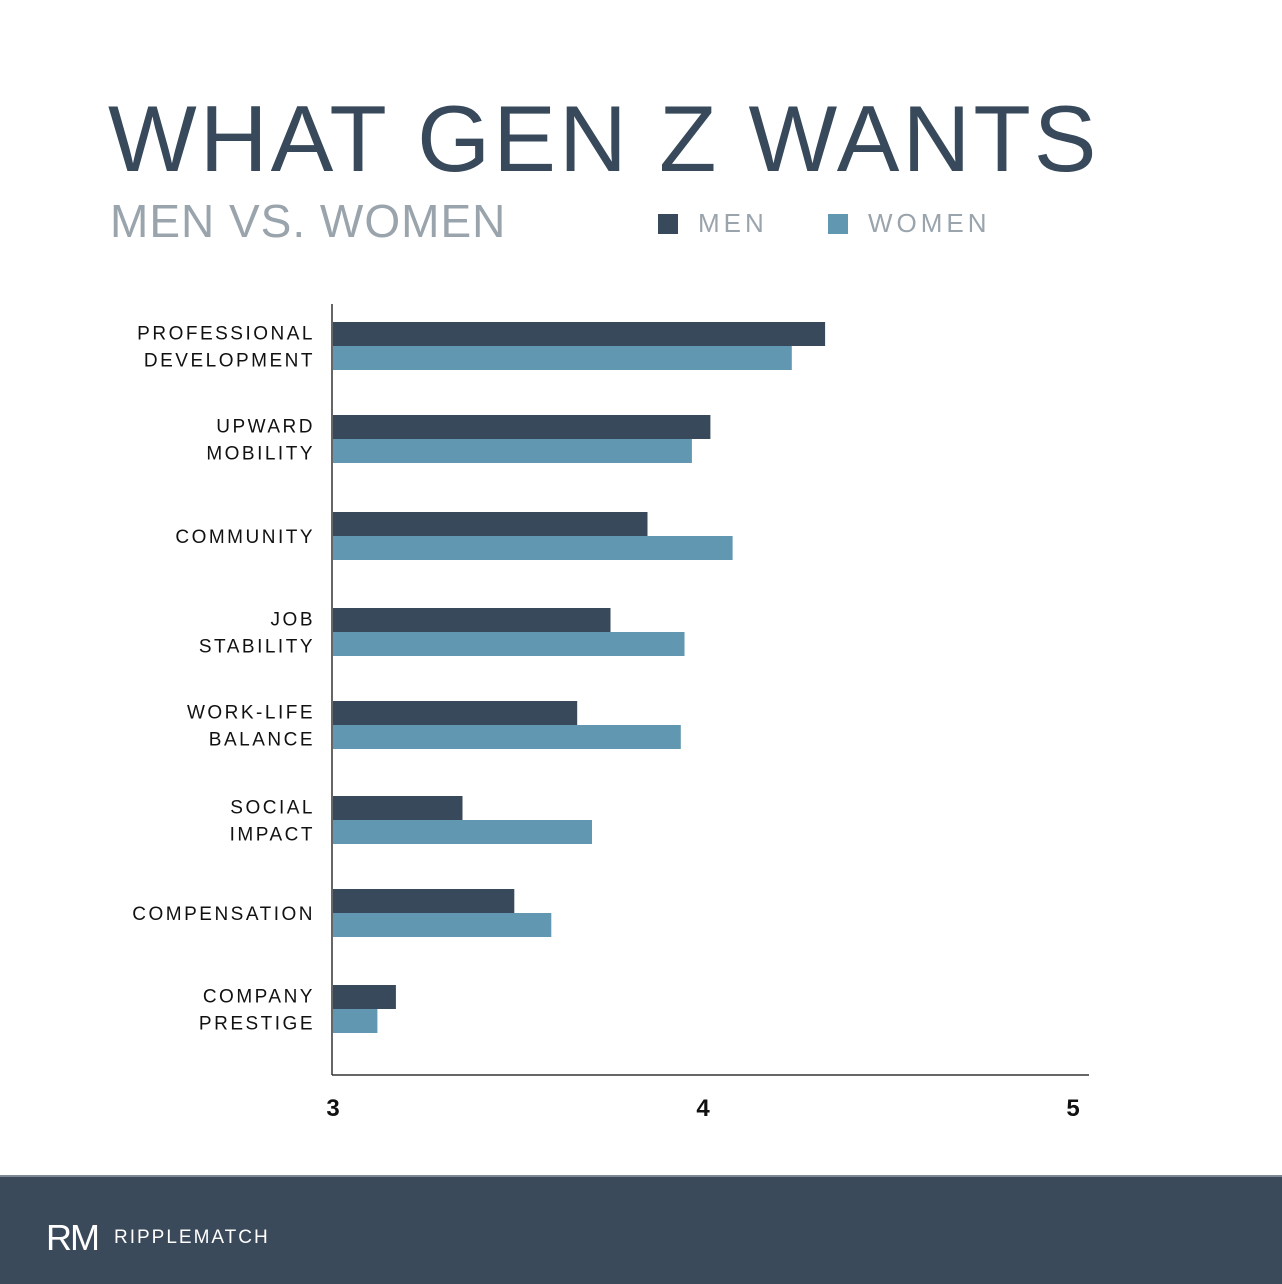 The height and width of the screenshot is (1284, 1282). Describe the element at coordinates (272, 835) in the screenshot. I see `category-label: IMPACT` at that location.